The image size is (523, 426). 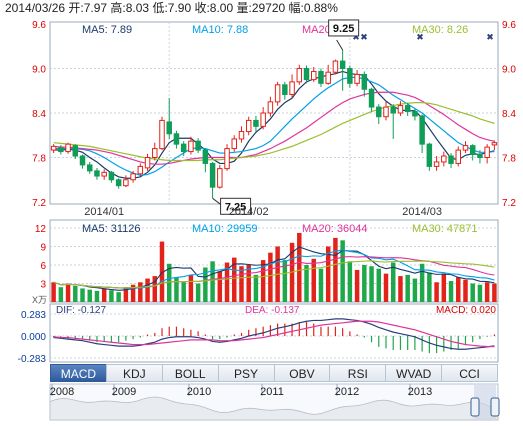 What do you see at coordinates (104, 212) in the screenshot?
I see `price-x-tick: 2014/01` at bounding box center [104, 212].